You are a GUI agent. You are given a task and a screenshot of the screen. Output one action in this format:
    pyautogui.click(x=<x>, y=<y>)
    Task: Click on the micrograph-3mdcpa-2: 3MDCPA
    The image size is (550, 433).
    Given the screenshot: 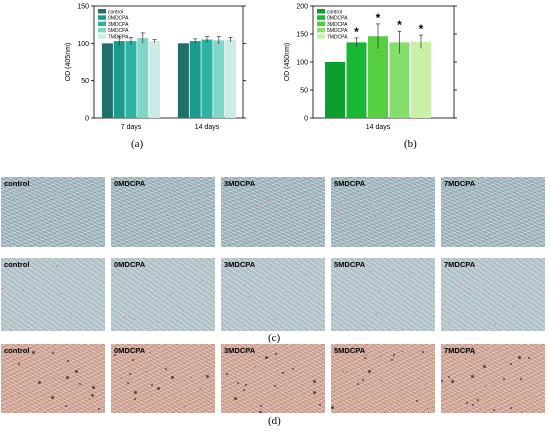 What is the action you would take?
    pyautogui.click(x=273, y=294)
    